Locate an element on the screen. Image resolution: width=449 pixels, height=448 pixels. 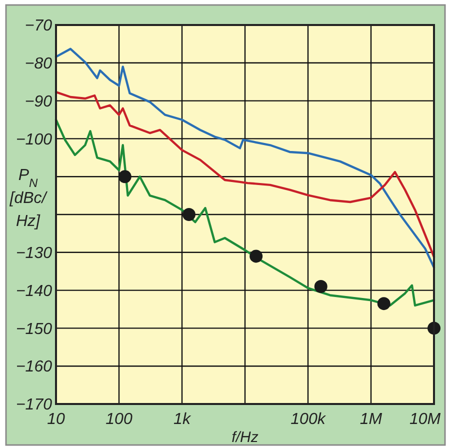
y-tick-label: −70 is located at coordinates (38, 26).